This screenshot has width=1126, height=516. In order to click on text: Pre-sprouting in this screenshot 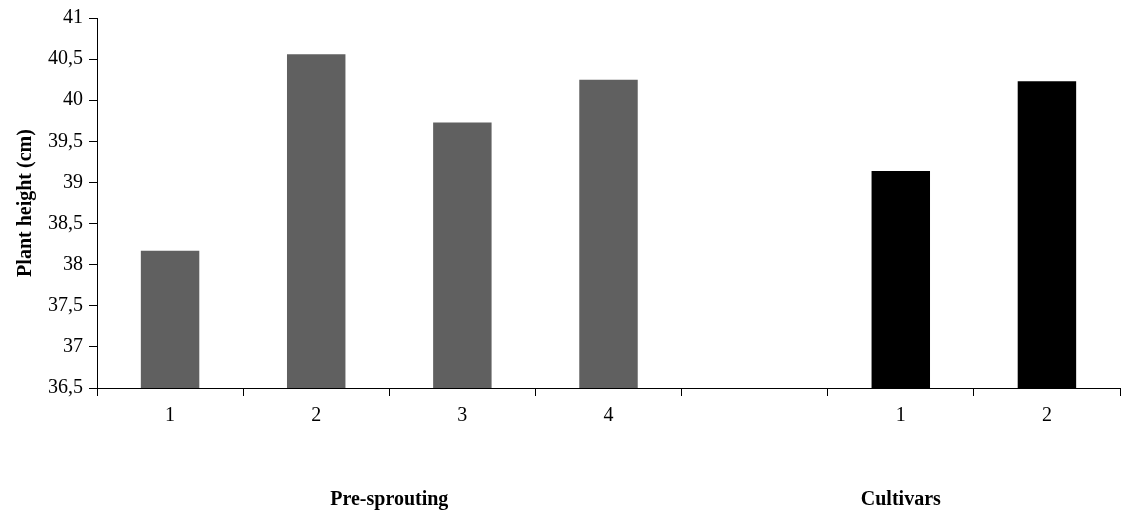, I will do `click(389, 499)`.